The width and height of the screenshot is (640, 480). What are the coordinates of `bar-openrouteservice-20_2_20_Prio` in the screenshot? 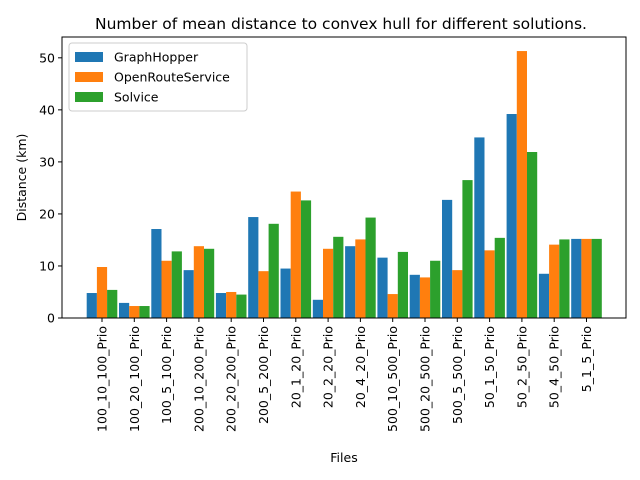 It's located at (328, 283).